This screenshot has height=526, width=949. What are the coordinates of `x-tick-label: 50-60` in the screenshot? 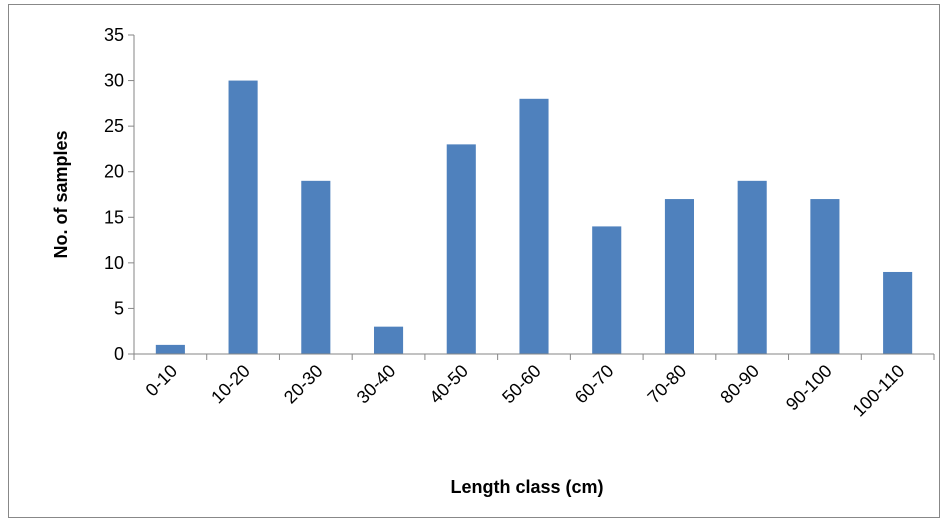 It's located at (521, 384).